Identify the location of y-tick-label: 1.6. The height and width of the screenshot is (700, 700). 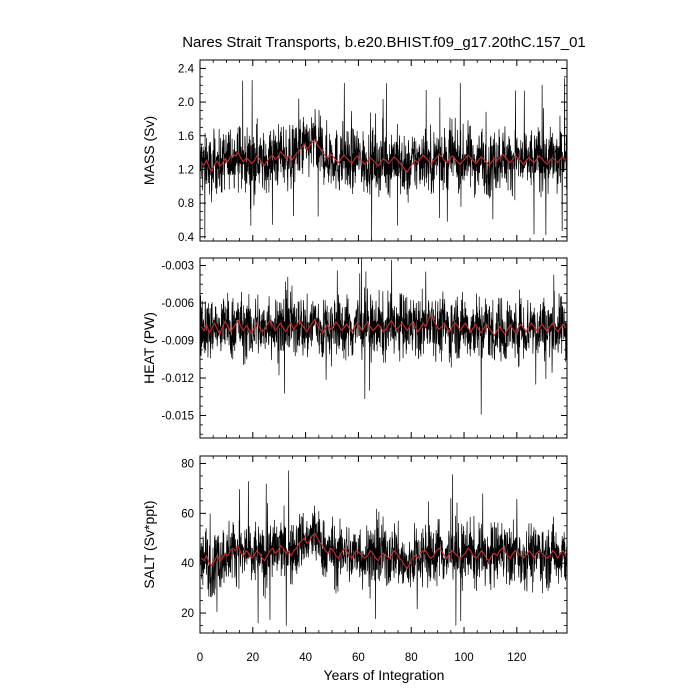
(186, 137).